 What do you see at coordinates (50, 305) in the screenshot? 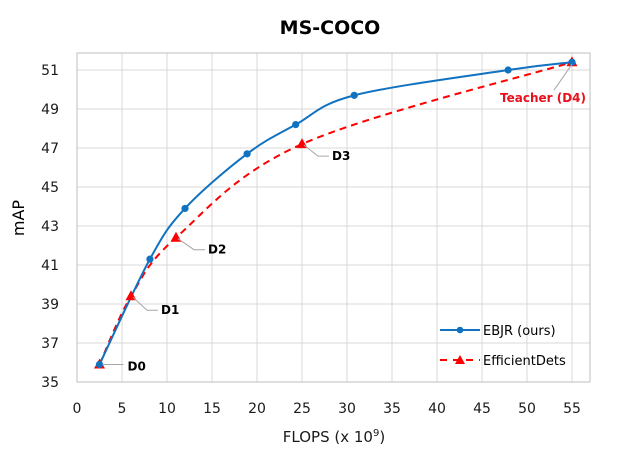
I see `y-tick-label: 39` at bounding box center [50, 305].